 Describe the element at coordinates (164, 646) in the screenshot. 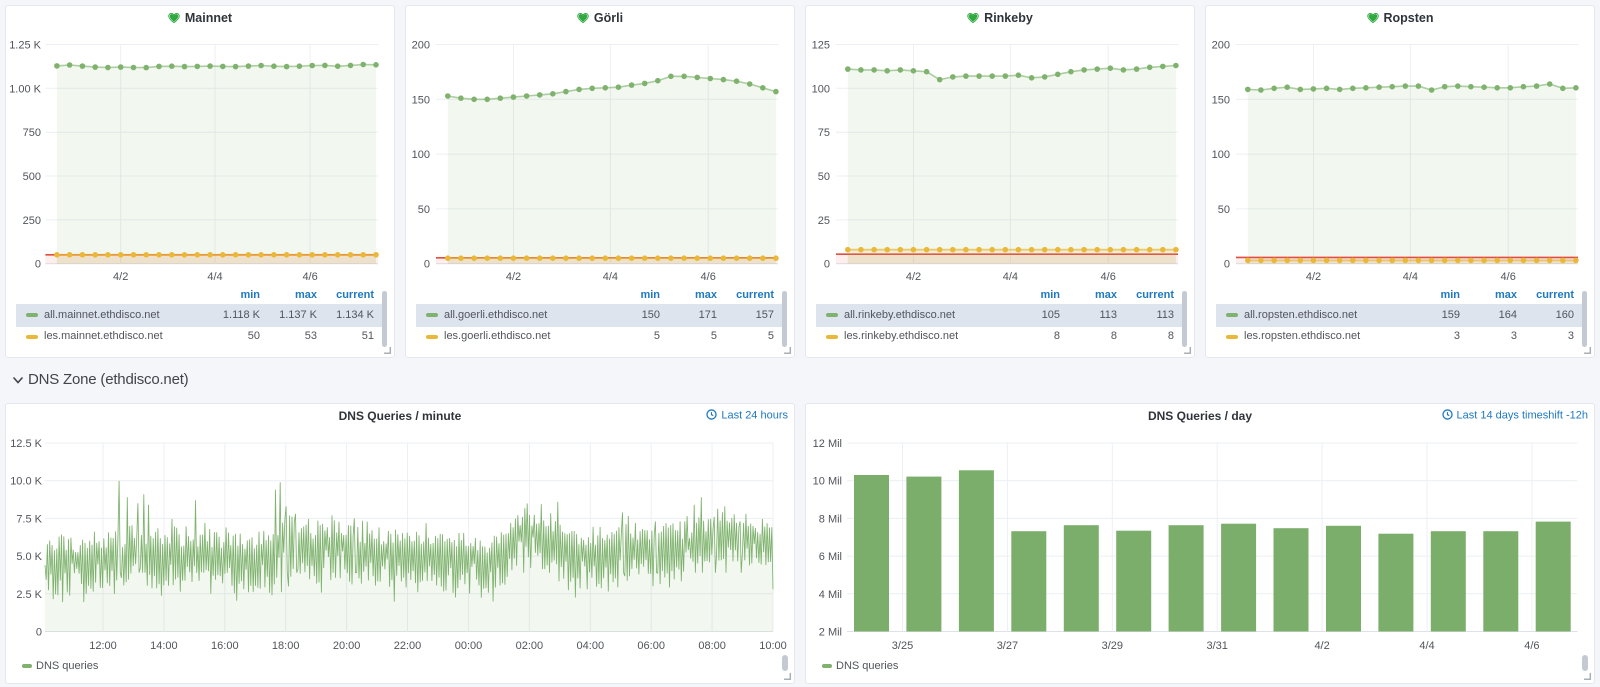

I see `svg-text: 14:00` at that location.